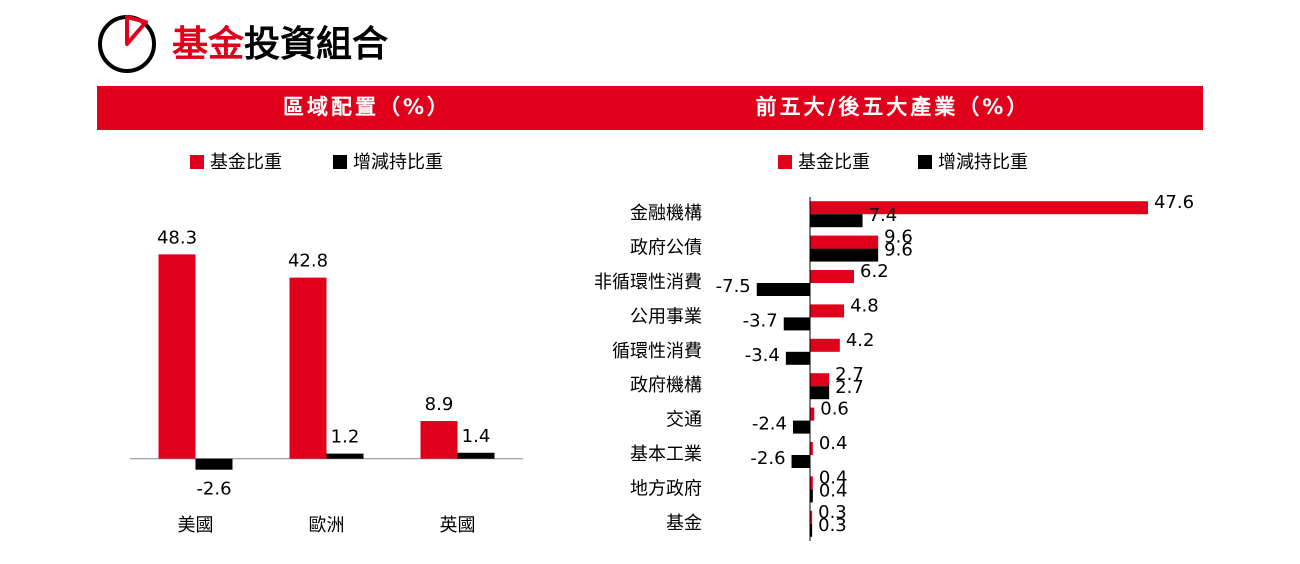 This screenshot has width=1300, height=564. What do you see at coordinates (666, 248) in the screenshot?
I see `y-tick-label: 政府公債` at bounding box center [666, 248].